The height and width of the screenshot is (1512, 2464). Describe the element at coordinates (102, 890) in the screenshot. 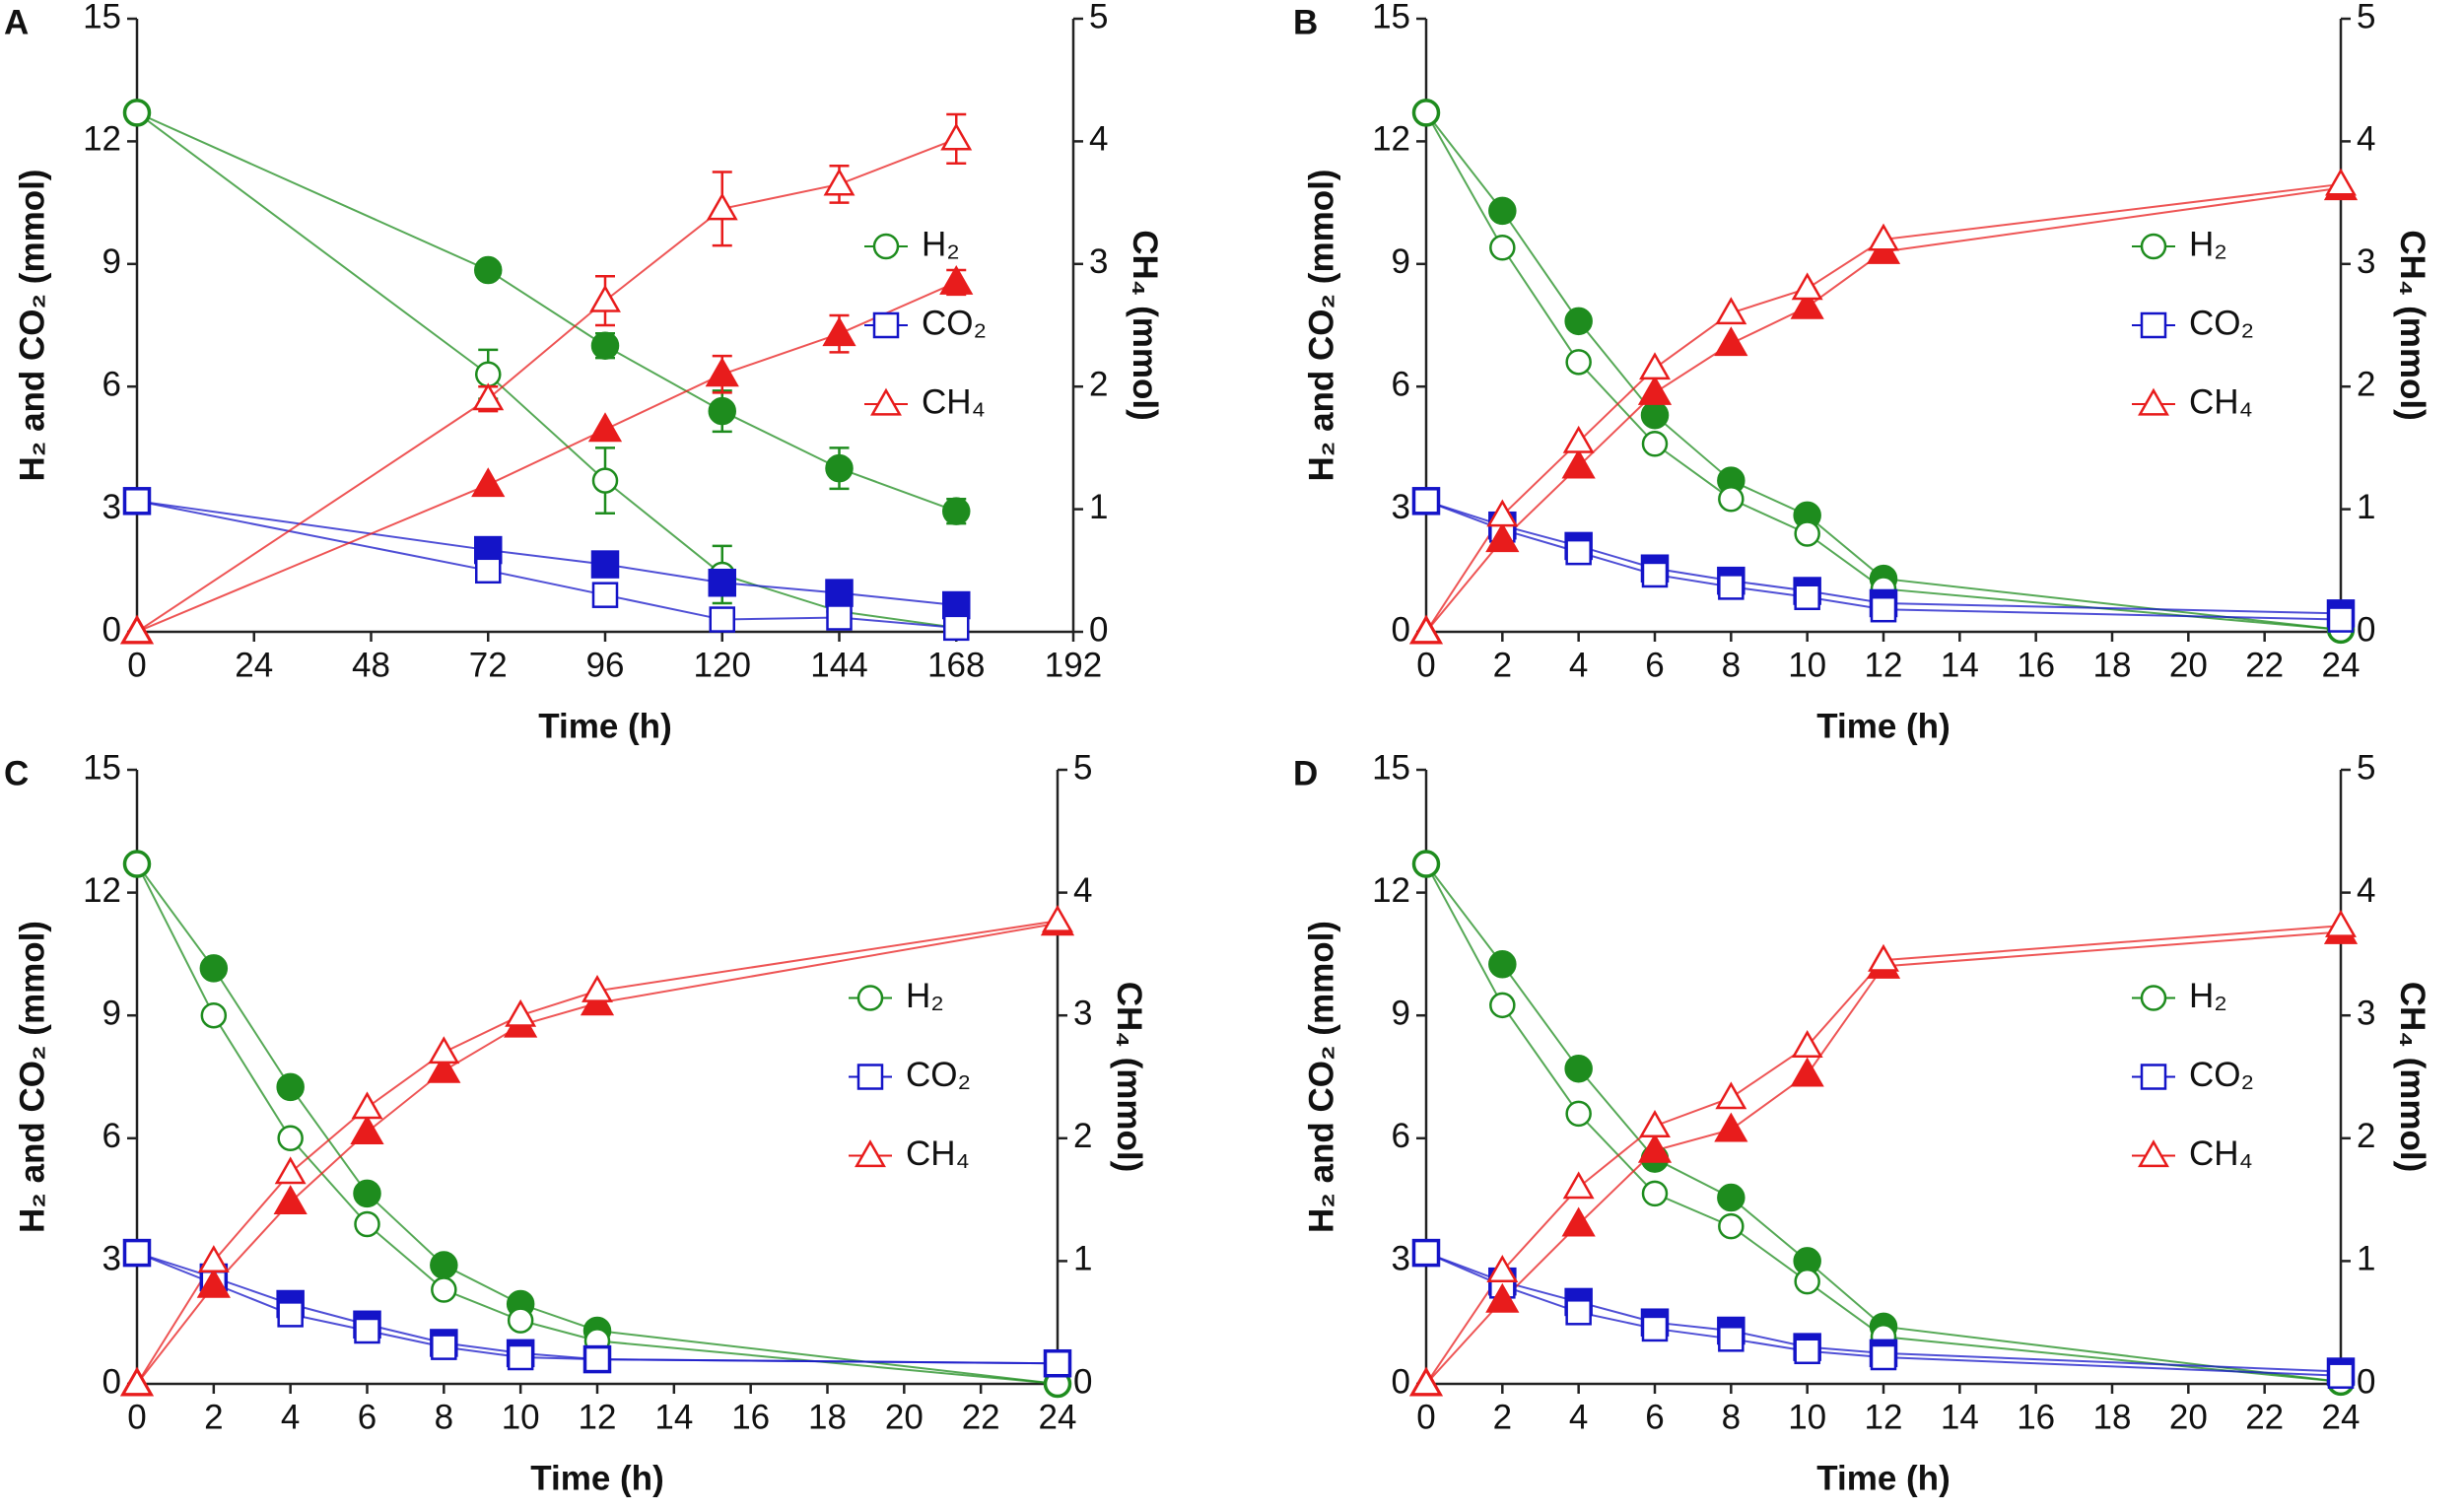

I see `y-tick-label: 12` at that location.